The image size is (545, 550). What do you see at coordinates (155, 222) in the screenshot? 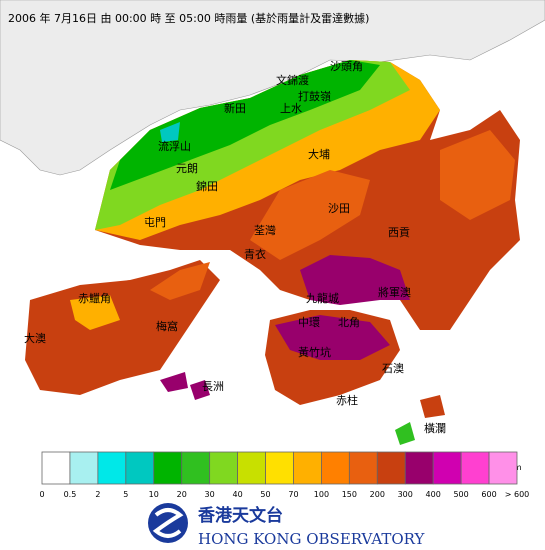
I see `place-label: 屯門` at bounding box center [155, 222].